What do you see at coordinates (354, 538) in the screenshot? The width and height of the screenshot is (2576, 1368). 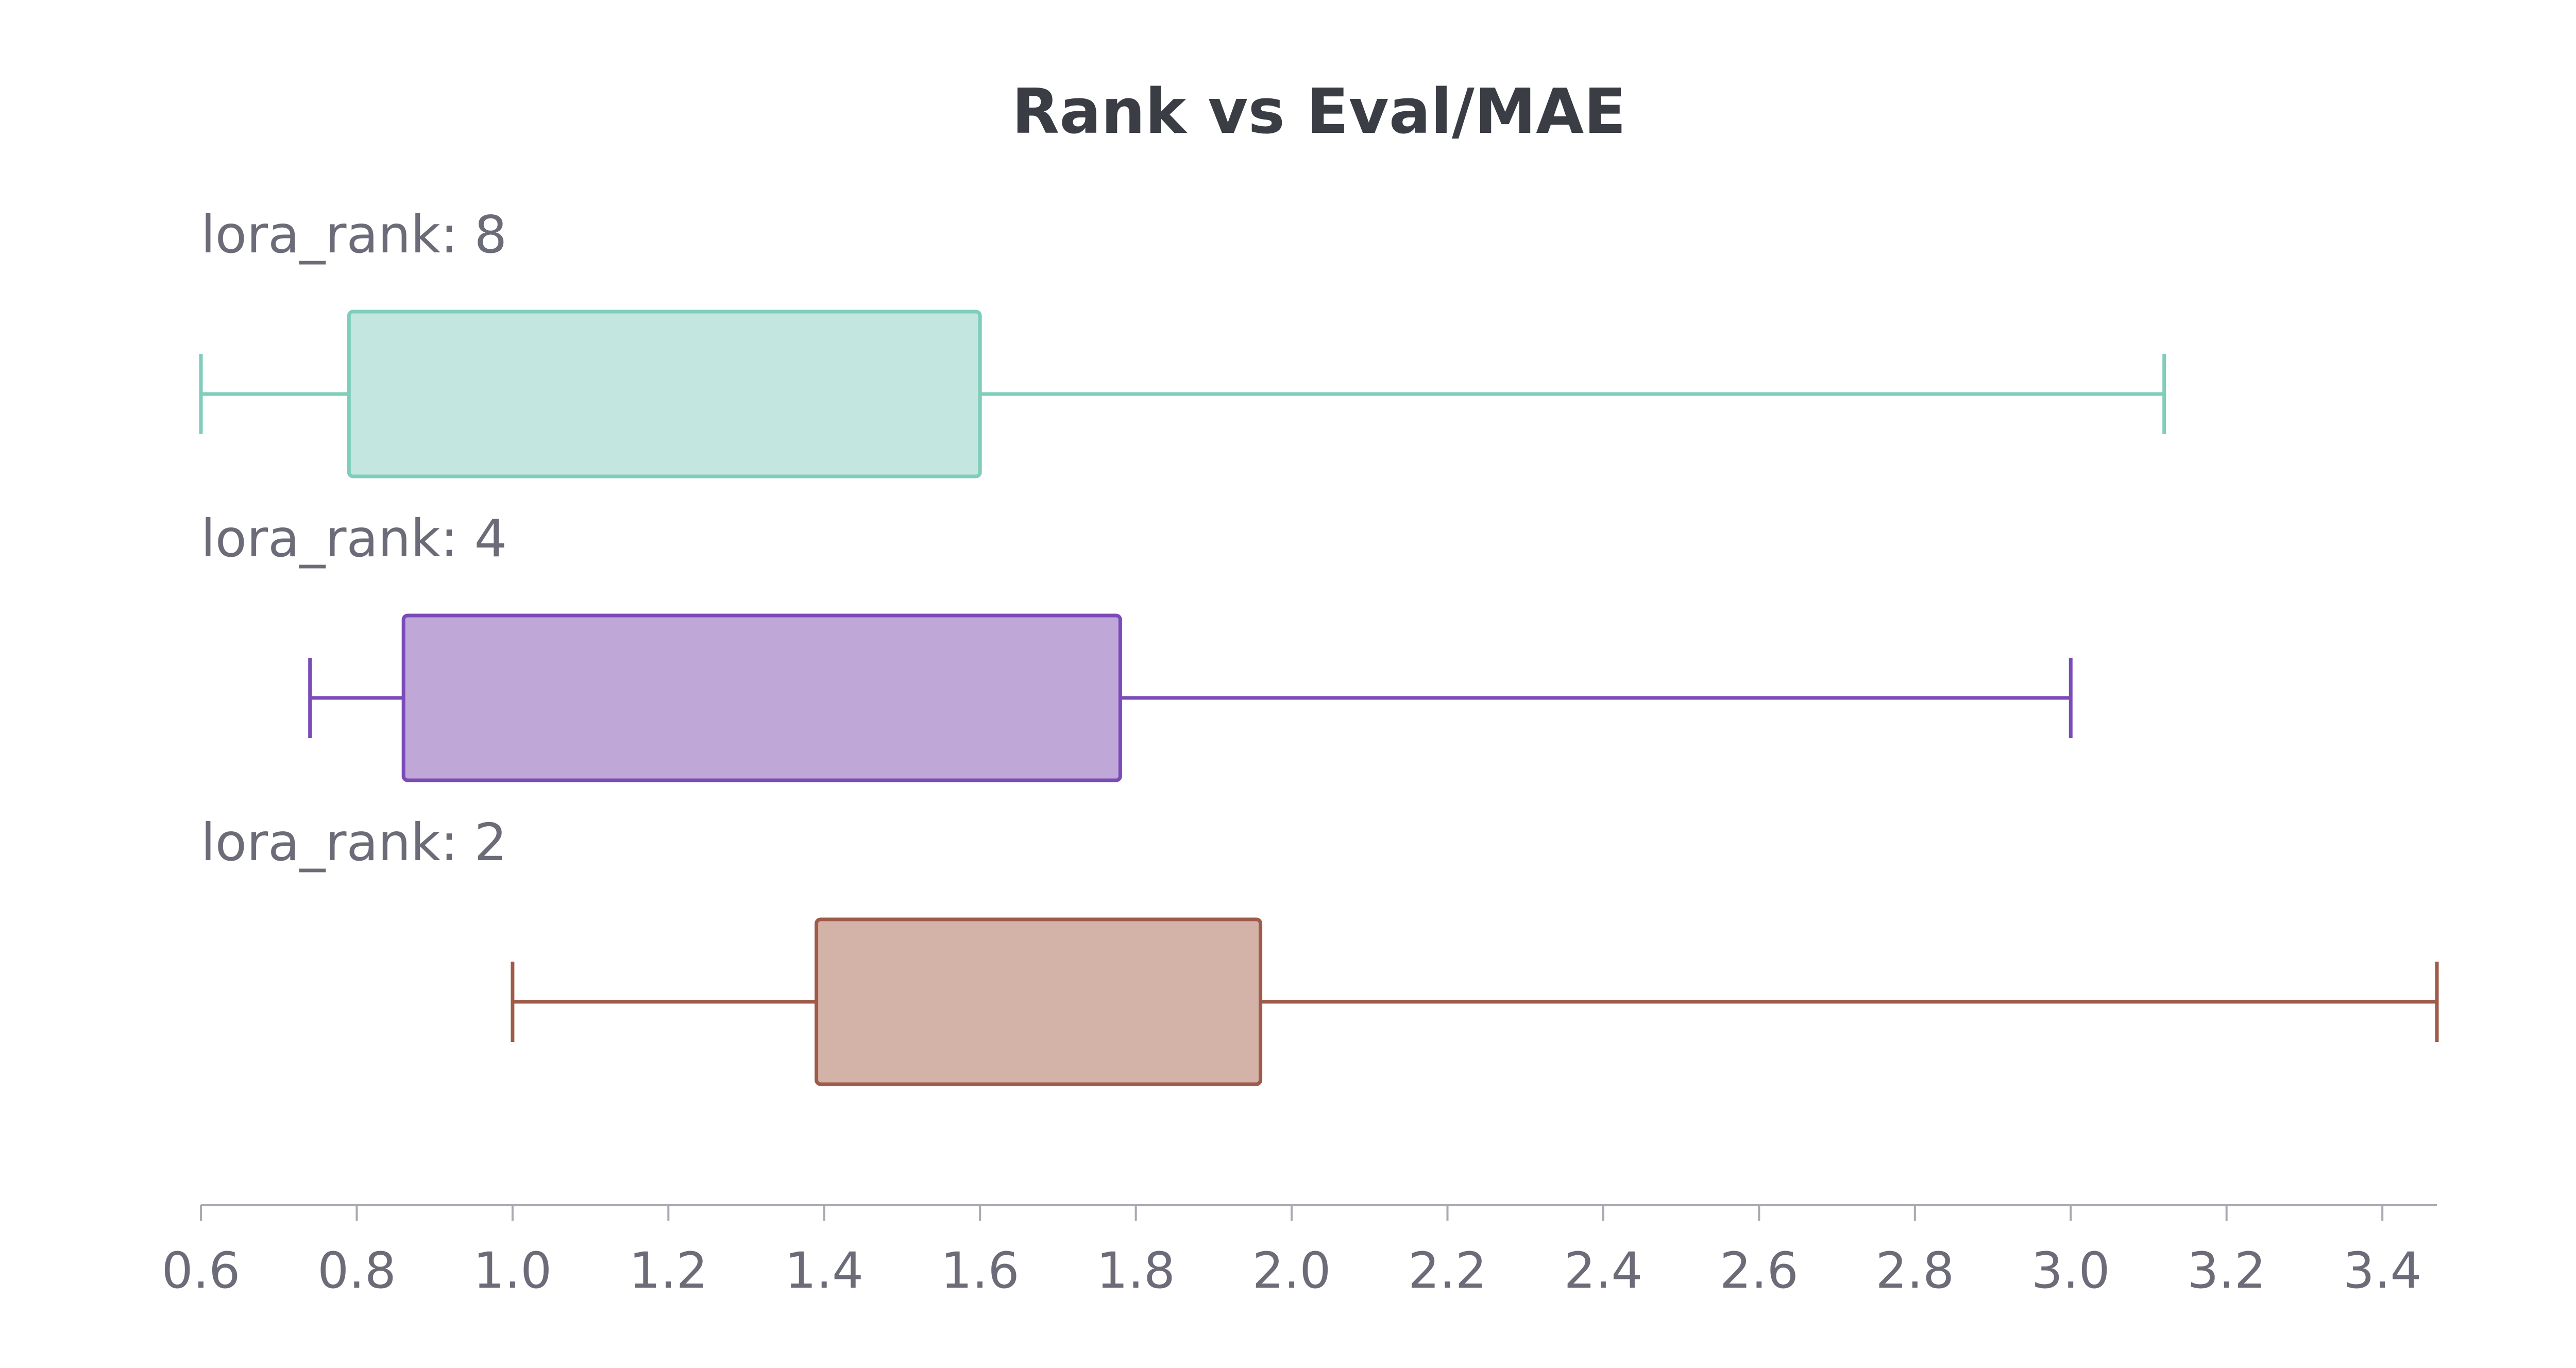 I see `group-label: lora_rank: 4` at bounding box center [354, 538].